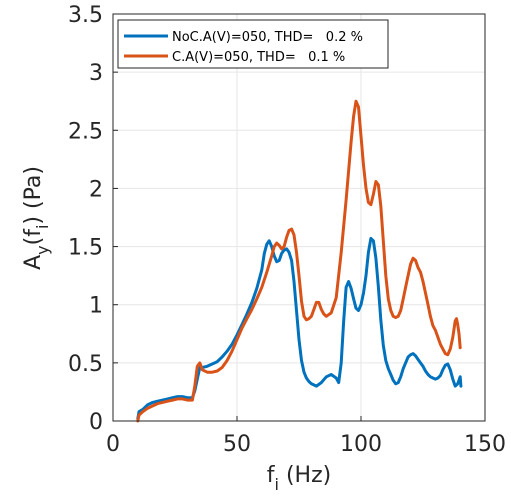 This screenshot has height=501, width=511. Describe the element at coordinates (85, 248) in the screenshot. I see `y-tick-label-3: 1.5` at that location.